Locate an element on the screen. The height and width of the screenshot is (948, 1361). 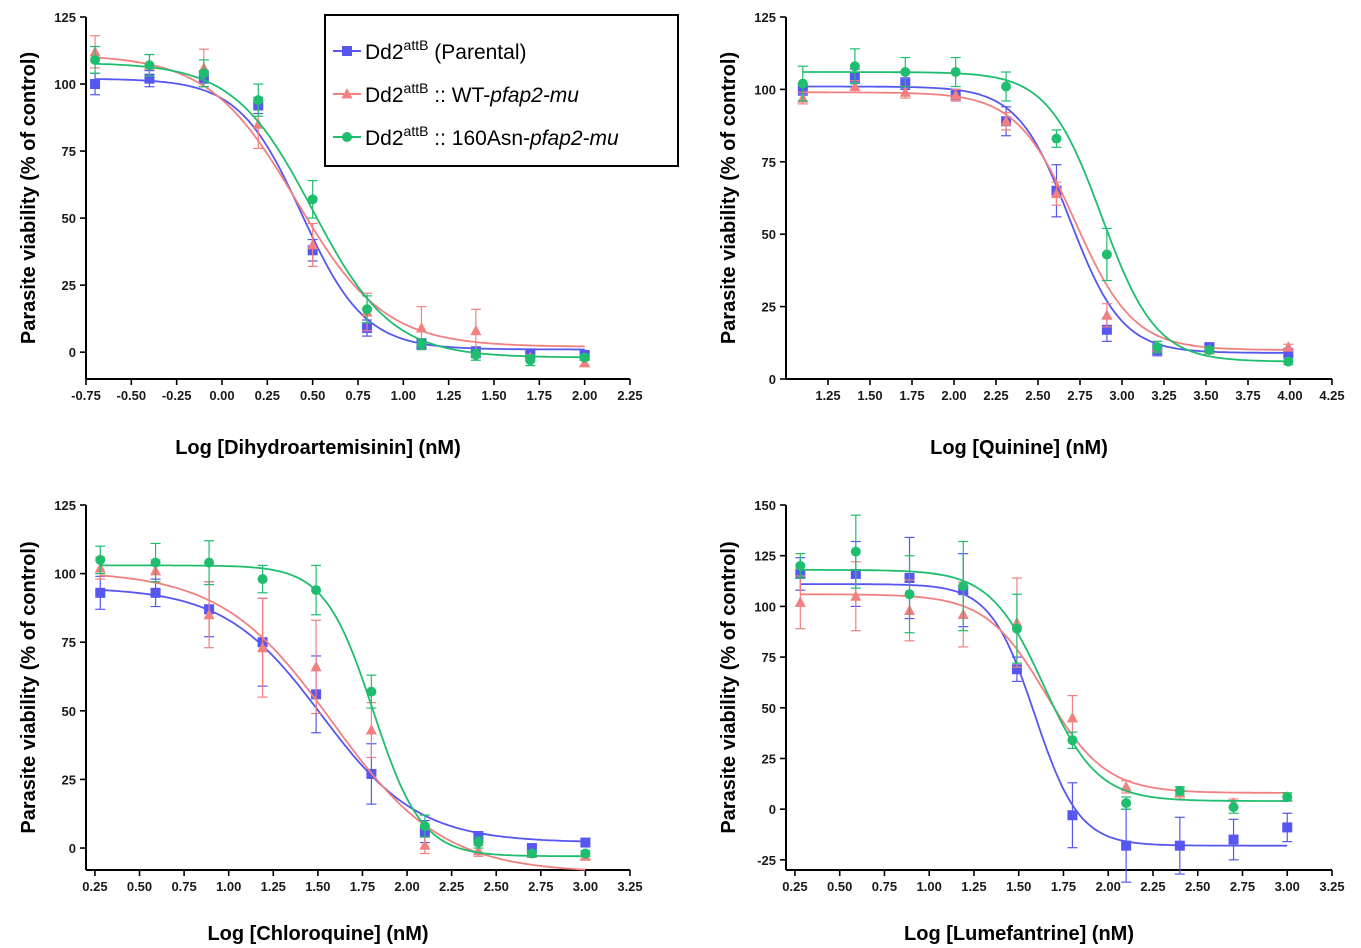
x-tick-label: 2.00 is located at coordinates (584, 395).